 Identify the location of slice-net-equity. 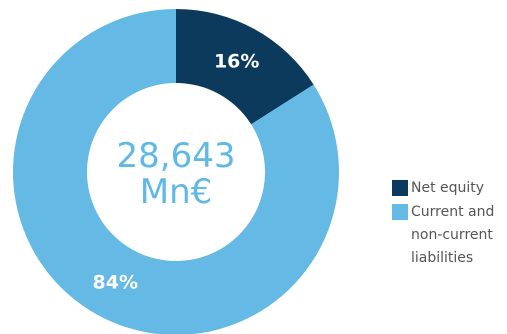
(245, 67).